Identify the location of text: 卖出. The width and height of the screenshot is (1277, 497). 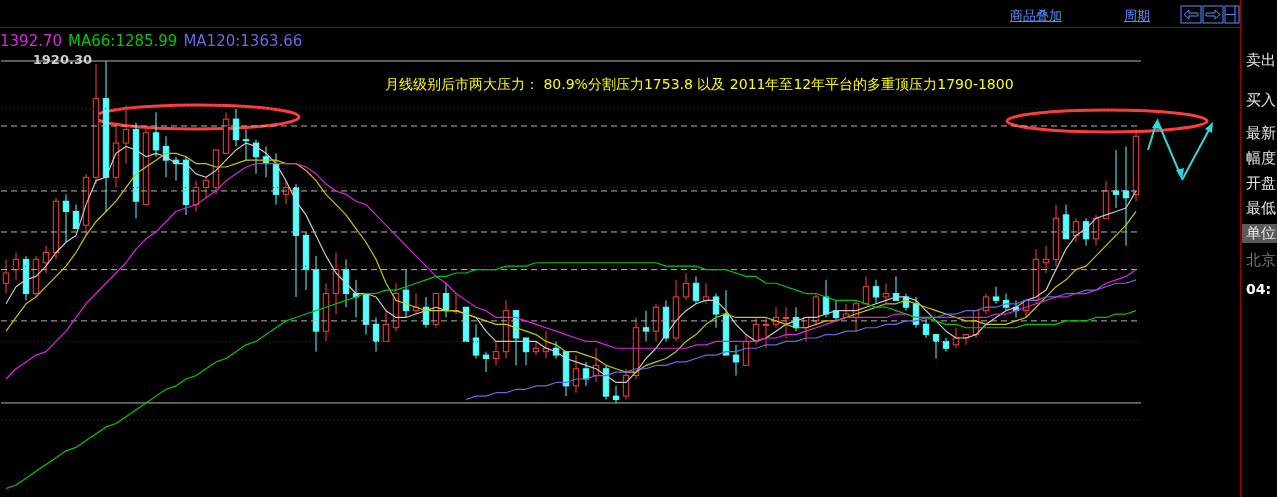
(1261, 60).